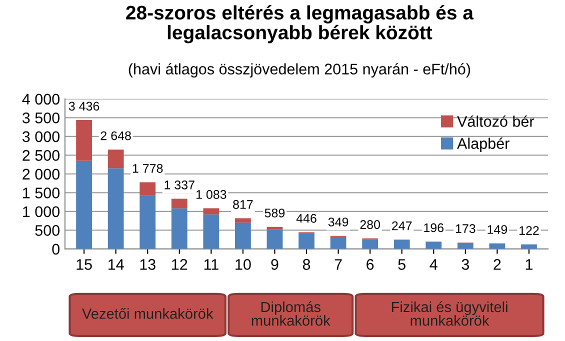 The height and width of the screenshot is (341, 565). What do you see at coordinates (84, 106) in the screenshot?
I see `total-label: 3 436` at bounding box center [84, 106].